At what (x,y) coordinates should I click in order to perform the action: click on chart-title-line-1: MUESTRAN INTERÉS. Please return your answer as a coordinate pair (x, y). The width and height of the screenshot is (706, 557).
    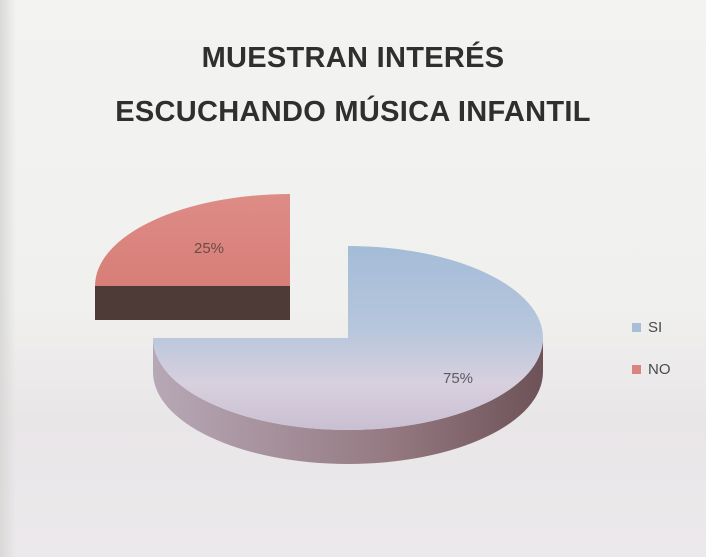
    Looking at the image, I should click on (353, 58).